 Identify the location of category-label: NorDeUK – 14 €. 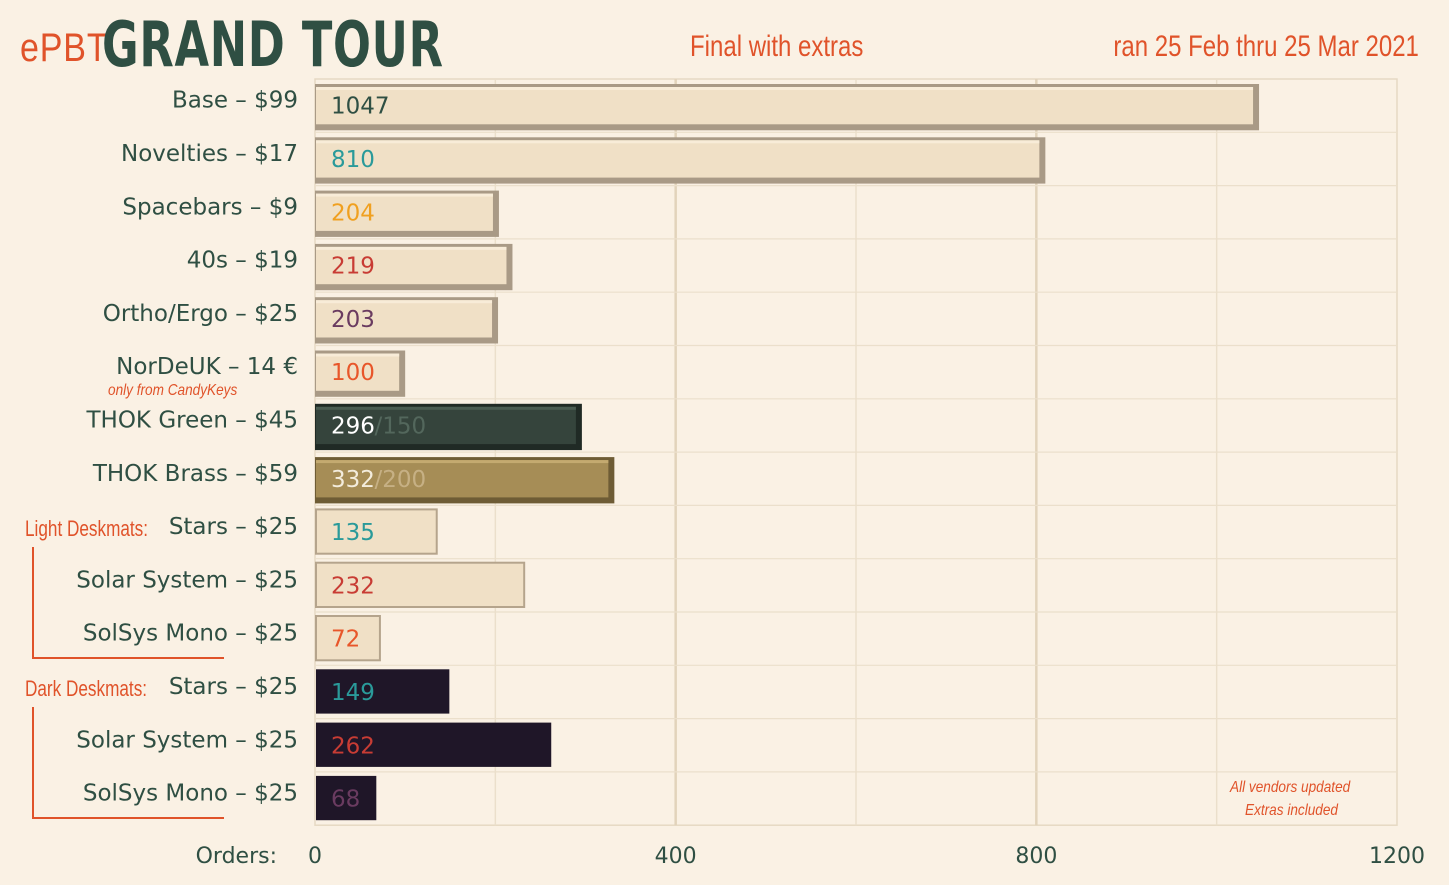
(207, 367).